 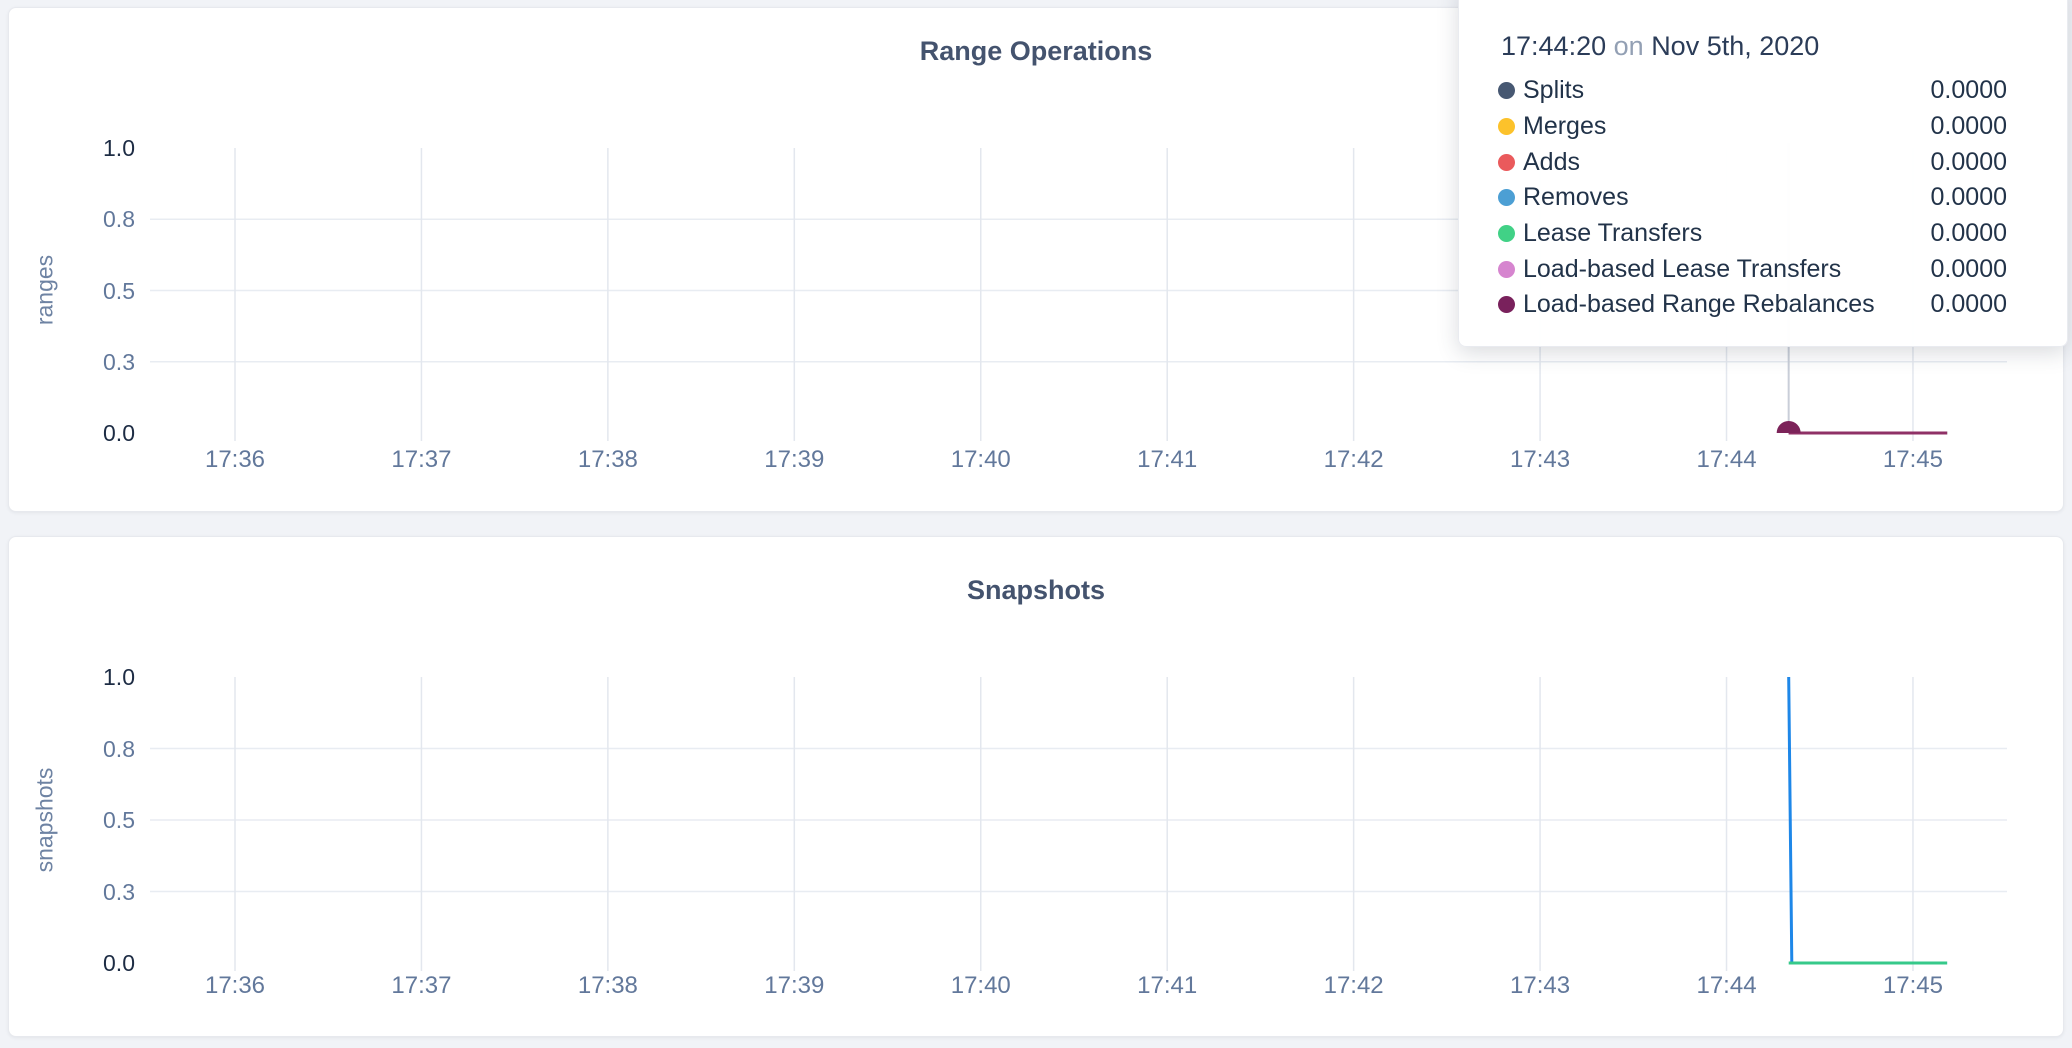 I want to click on legend-row: Removes 0.0000, so click(x=1752, y=198).